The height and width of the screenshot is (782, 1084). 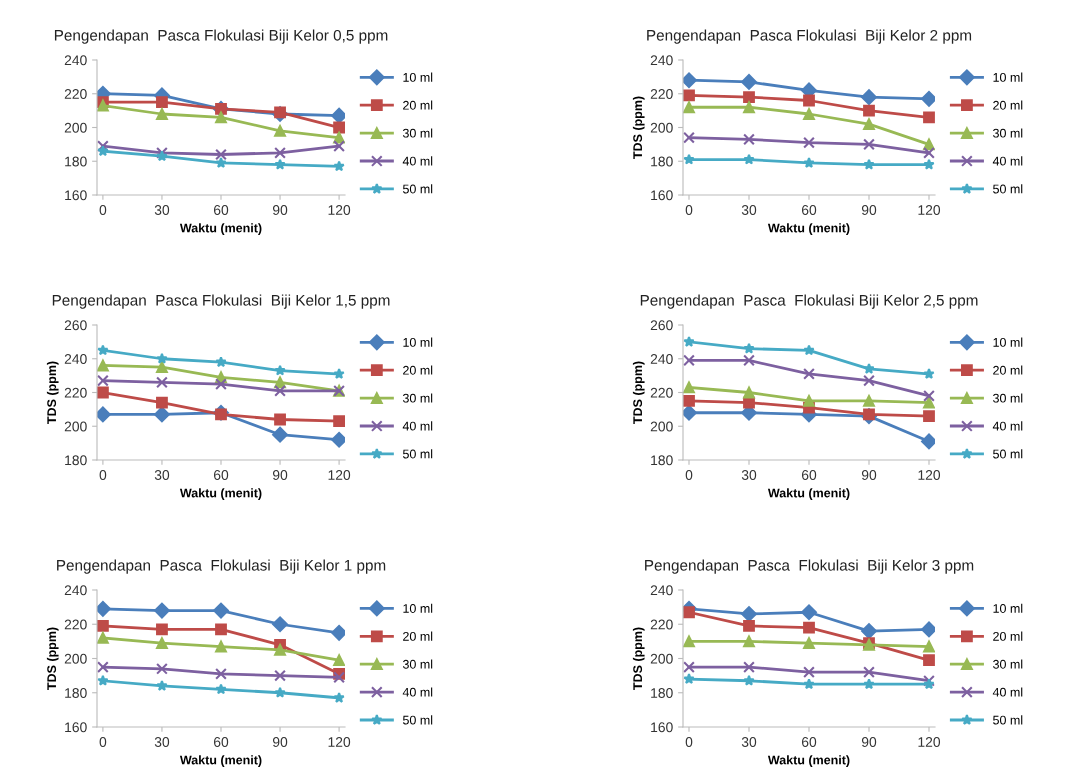 What do you see at coordinates (221, 566) in the screenshot?
I see `chart-title: Pengendapan Pasca Flokulasi Biji Kelor 1 ppm` at bounding box center [221, 566].